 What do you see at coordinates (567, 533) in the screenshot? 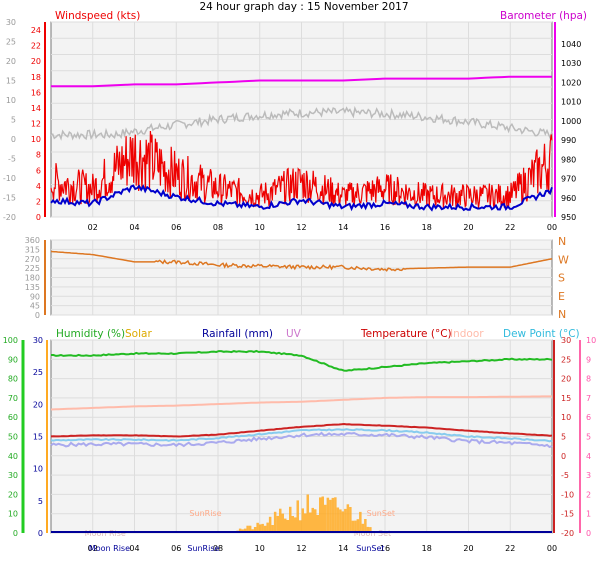
I see `temperature-tick-label: -20` at bounding box center [567, 533].